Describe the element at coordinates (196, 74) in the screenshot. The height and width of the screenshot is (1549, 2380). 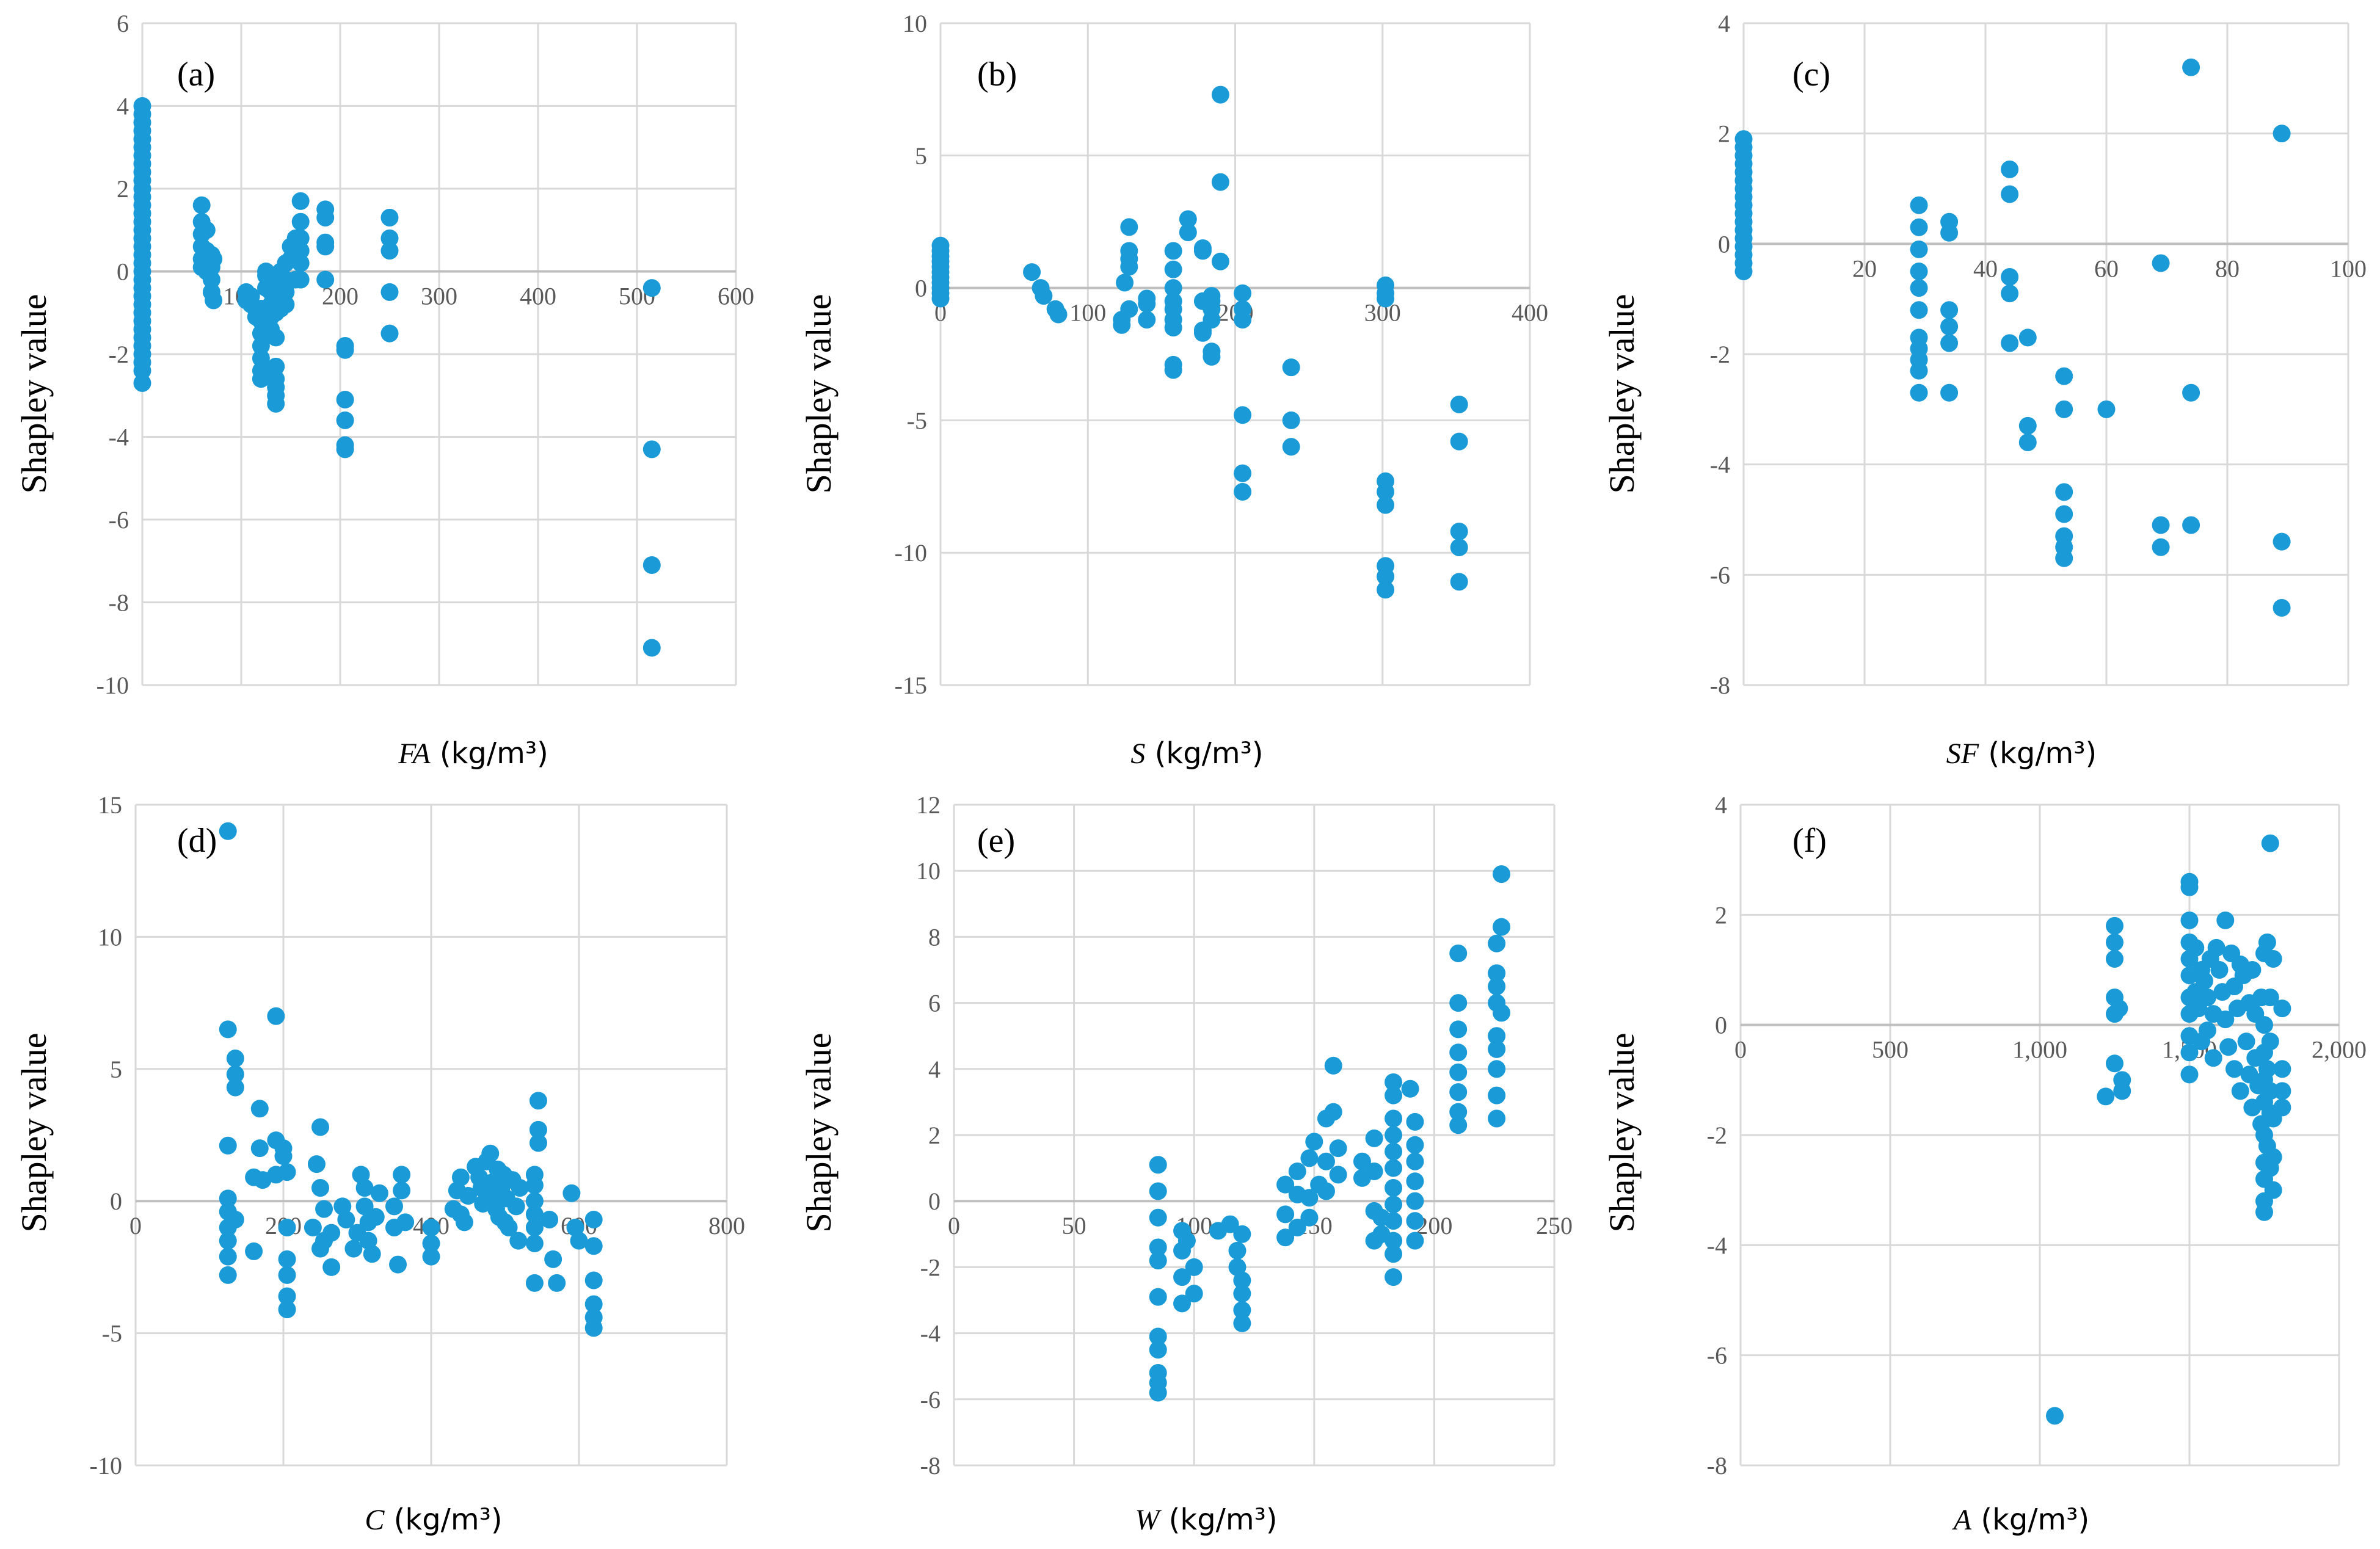
I see `panel-label: (a)` at that location.